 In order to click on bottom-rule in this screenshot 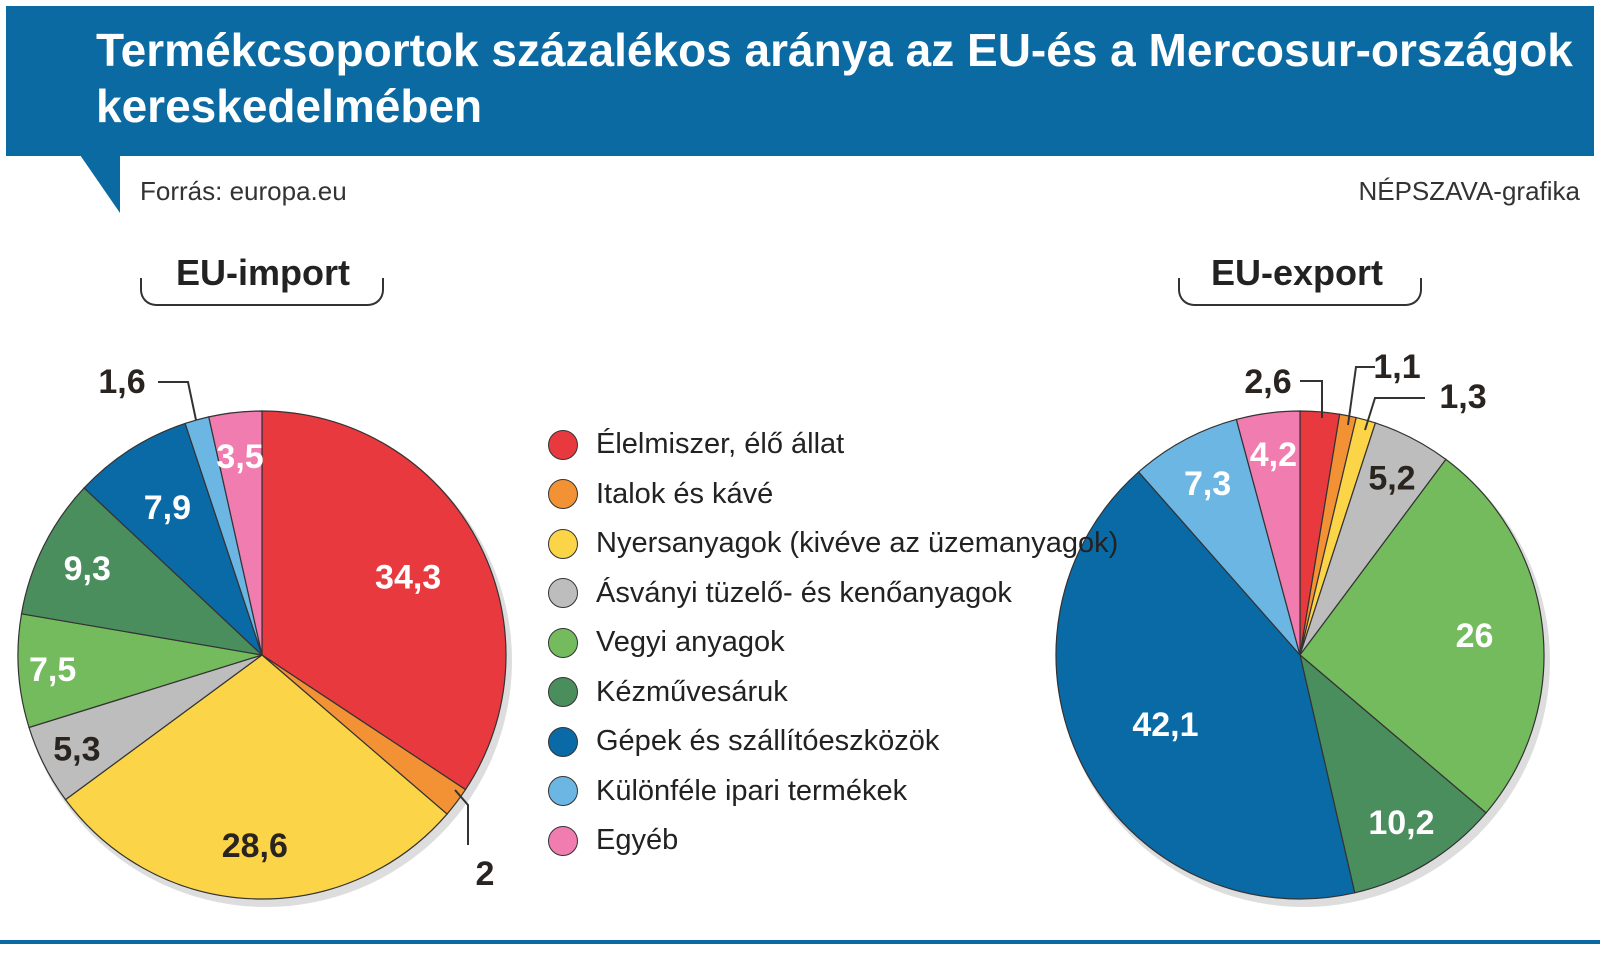, I will do `click(800, 942)`.